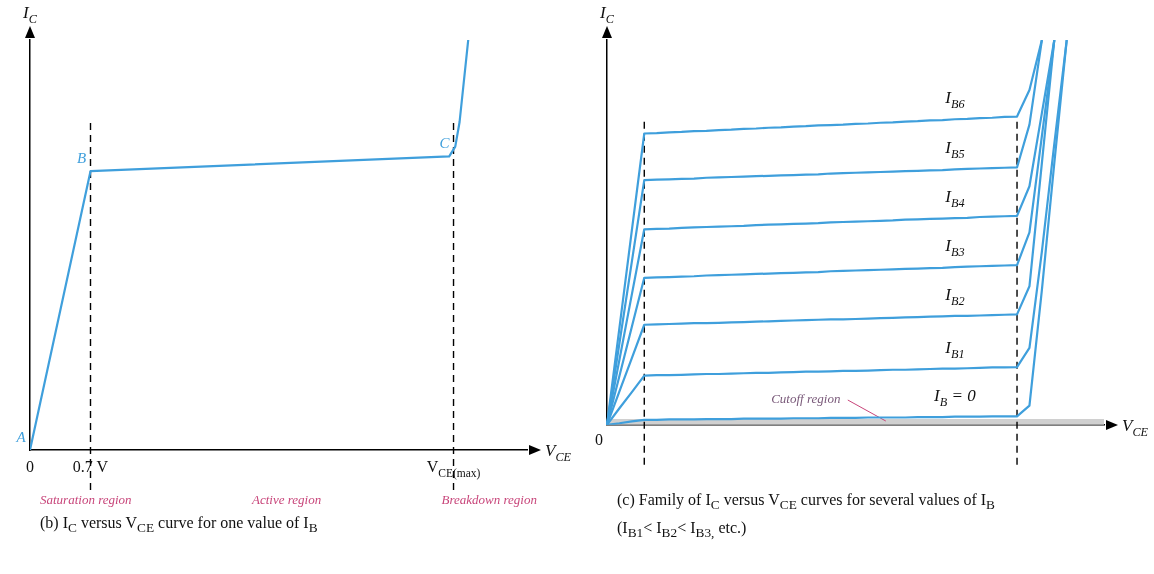 This screenshot has width=1154, height=574. What do you see at coordinates (179, 525) in the screenshot?
I see `text: (b) I$_{C}$ versus V$_{CE}$ curve for one value of I$_{B}$` at bounding box center [179, 525].